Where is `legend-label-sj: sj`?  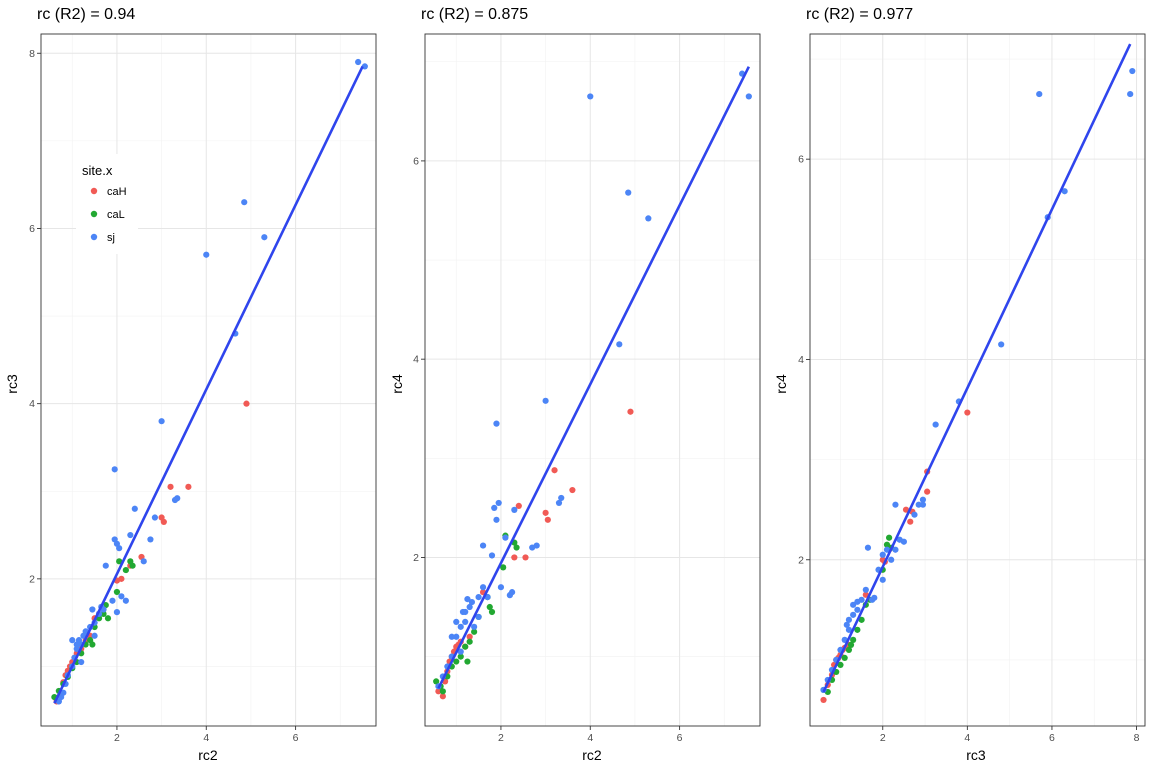 legend-label-sj: sj is located at coordinates (111, 238).